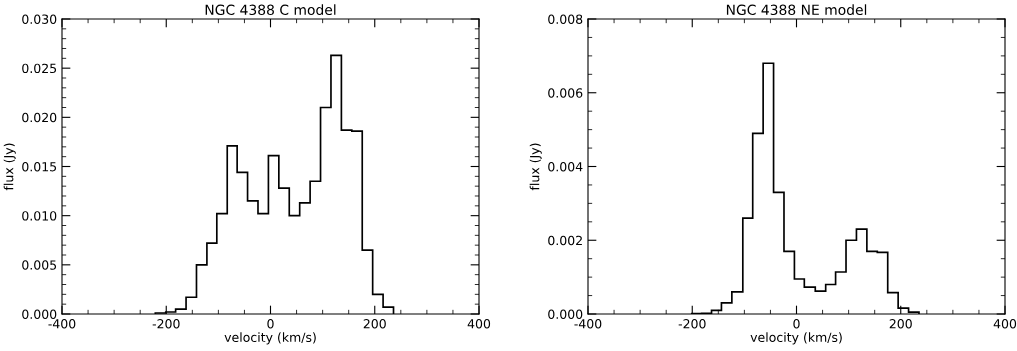 This screenshot has height=351, width=1017. I want to click on y-tick-label: 0.002, so click(565, 240).